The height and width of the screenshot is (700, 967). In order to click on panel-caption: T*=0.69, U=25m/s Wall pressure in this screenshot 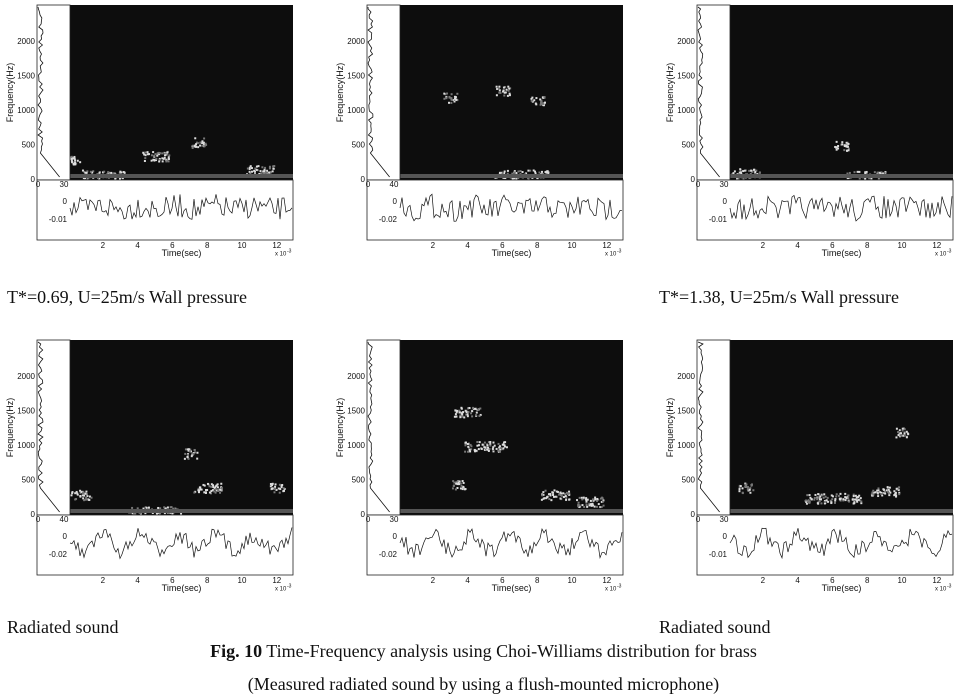, I will do `click(127, 297)`.